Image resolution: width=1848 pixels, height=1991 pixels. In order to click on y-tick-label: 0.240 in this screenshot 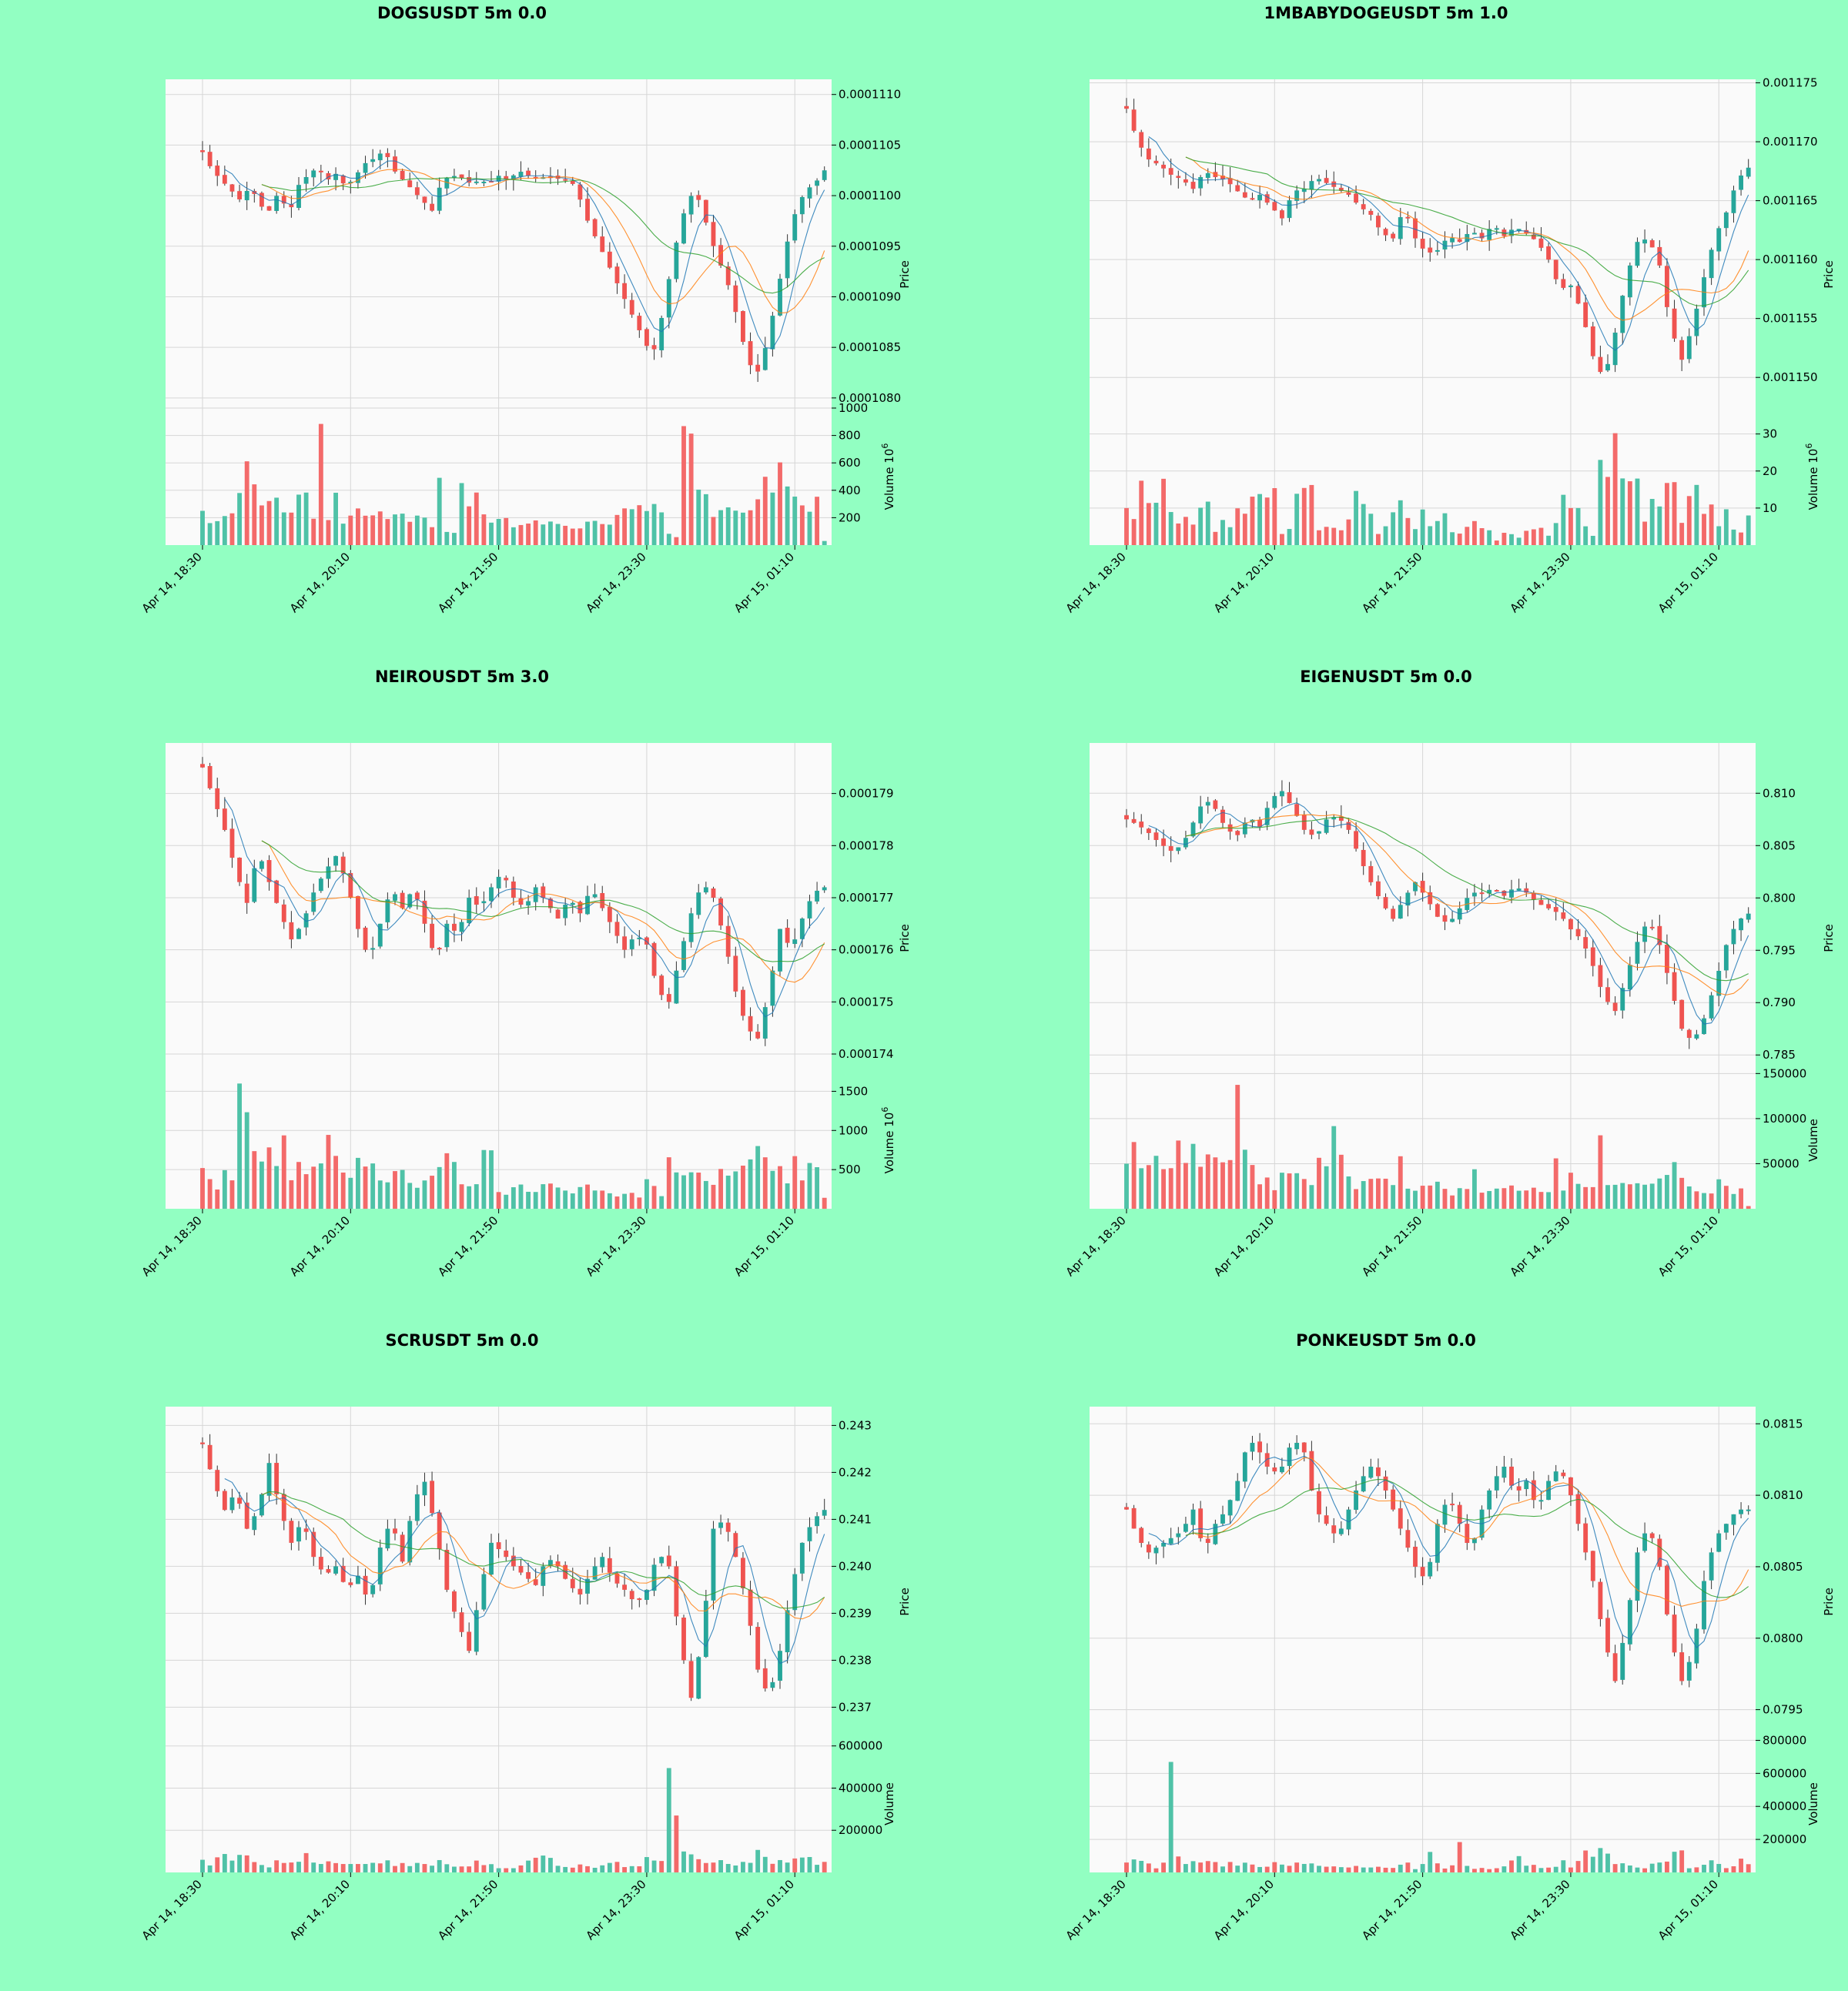, I will do `click(856, 1566)`.